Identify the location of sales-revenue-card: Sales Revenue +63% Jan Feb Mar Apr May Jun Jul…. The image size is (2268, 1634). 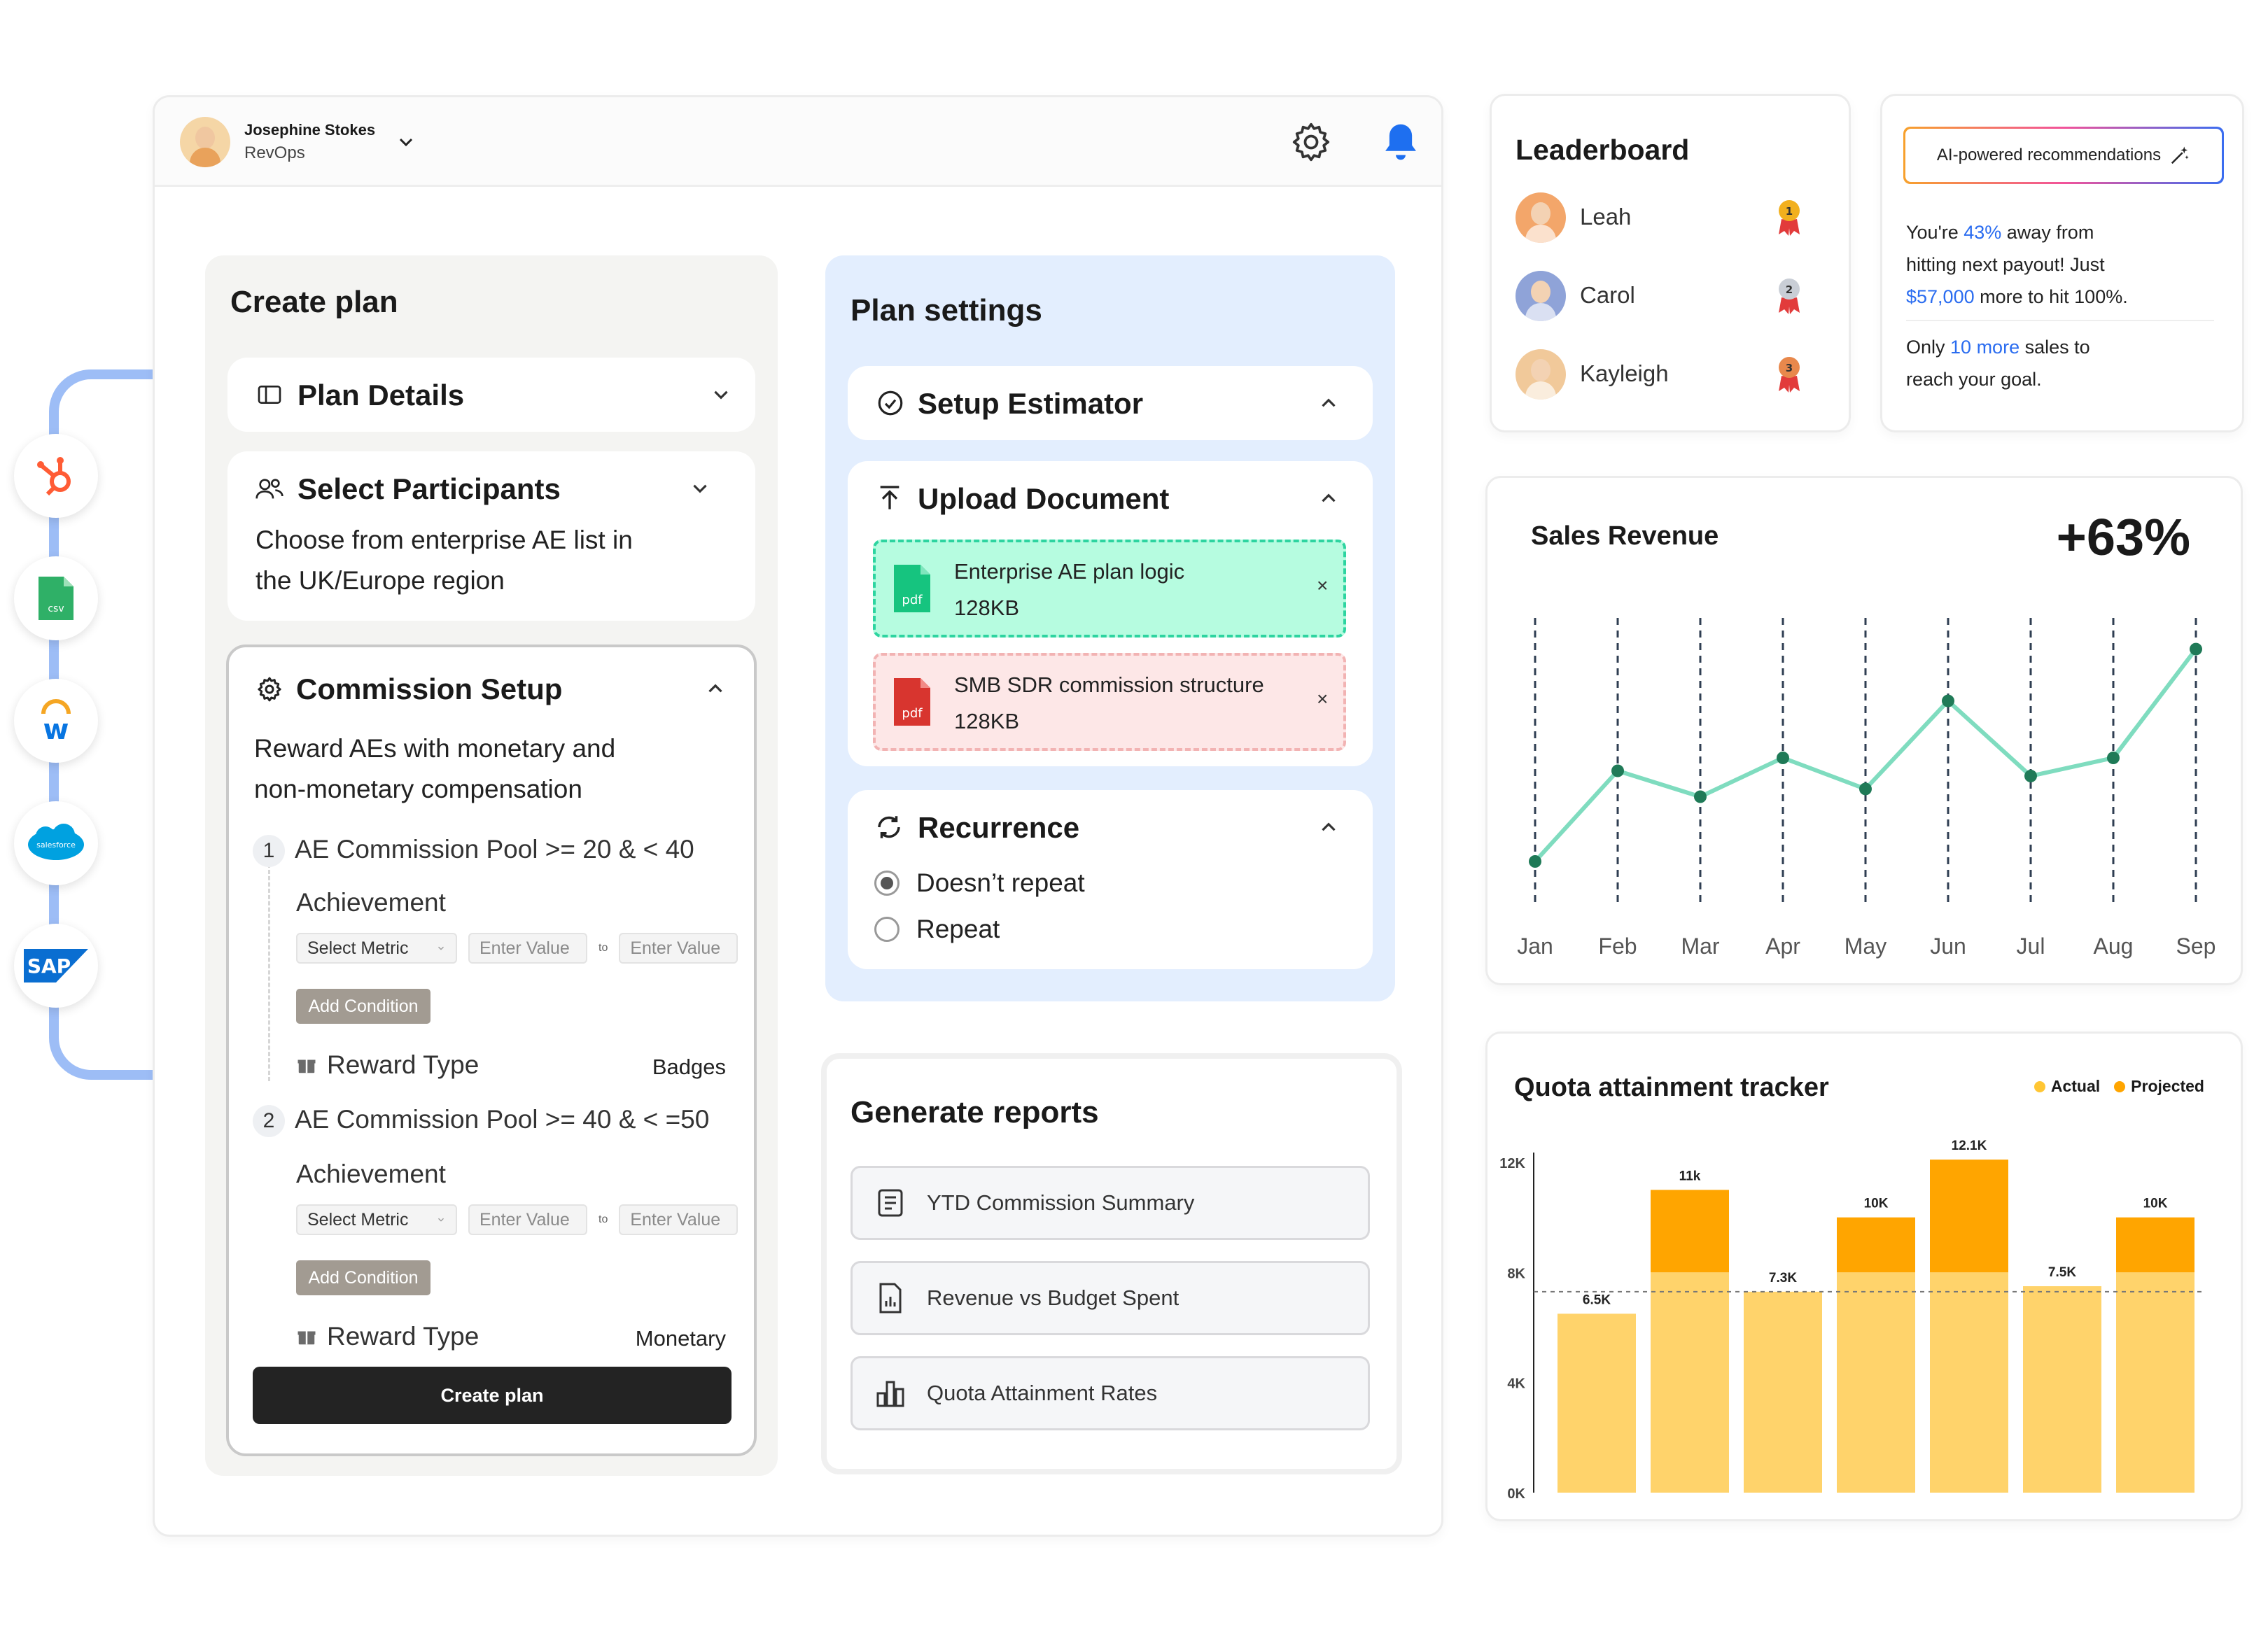
(1864, 730).